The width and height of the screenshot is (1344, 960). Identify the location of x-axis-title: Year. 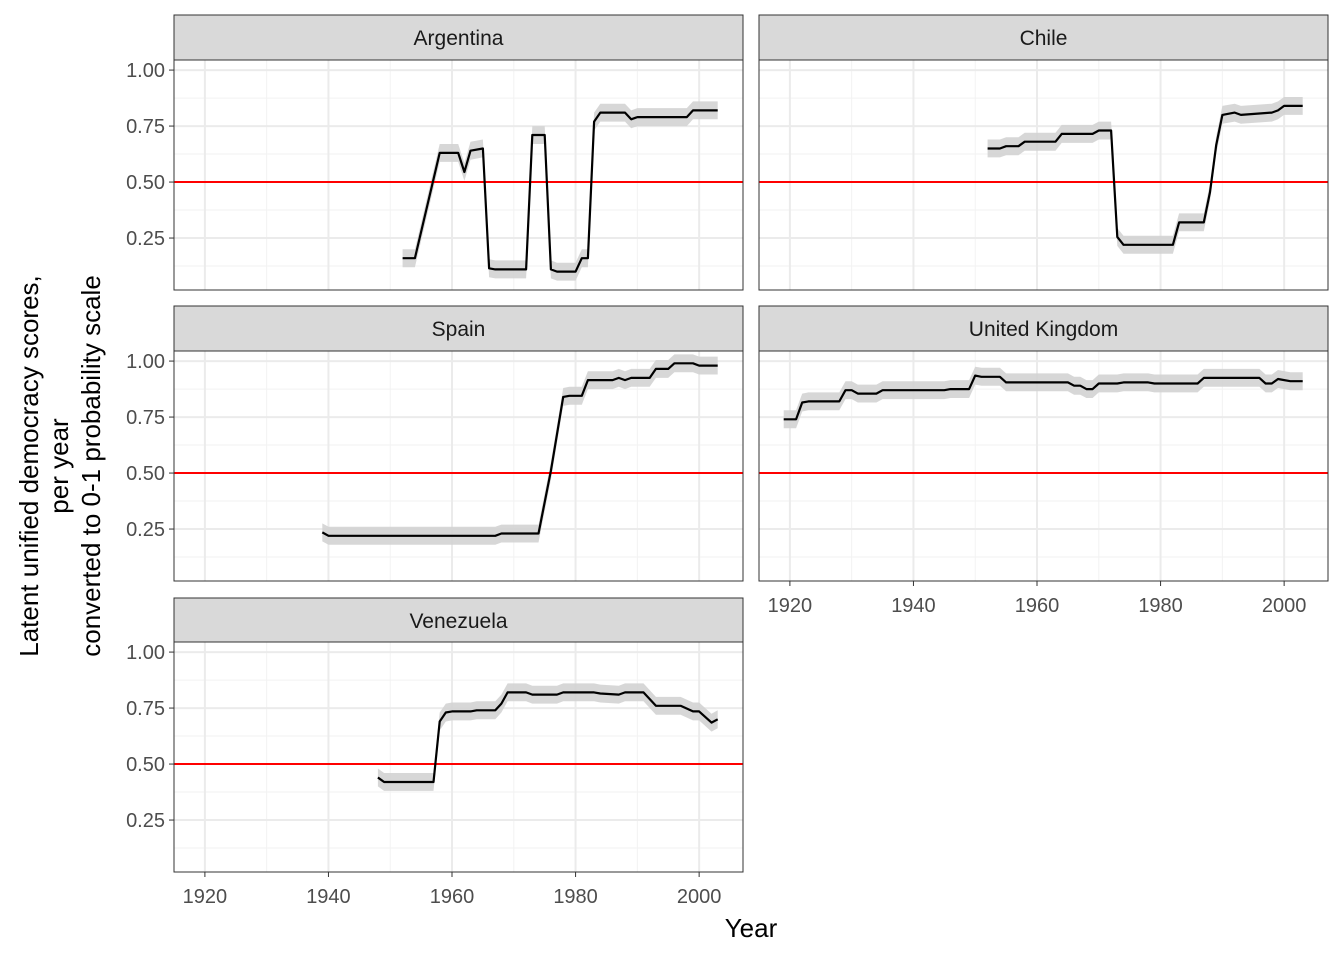
(751, 928).